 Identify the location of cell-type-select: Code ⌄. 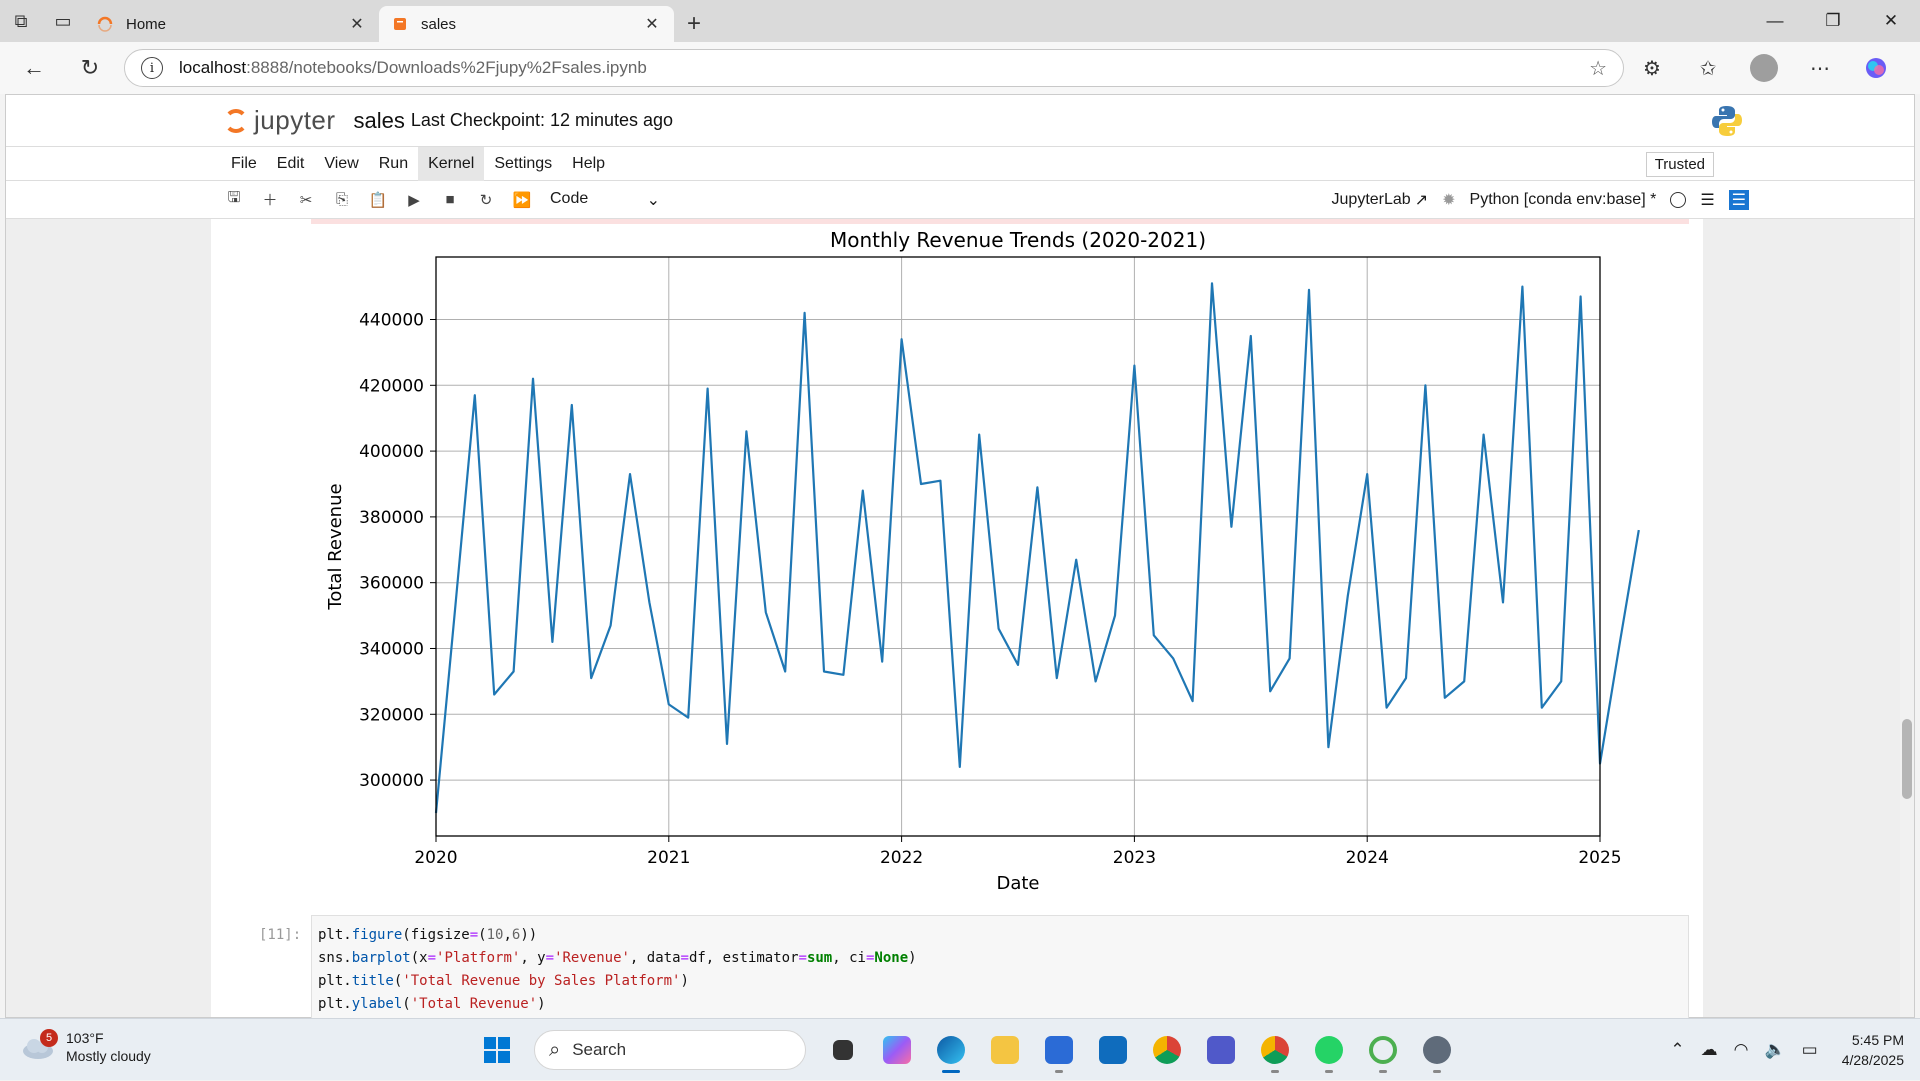
(605, 200).